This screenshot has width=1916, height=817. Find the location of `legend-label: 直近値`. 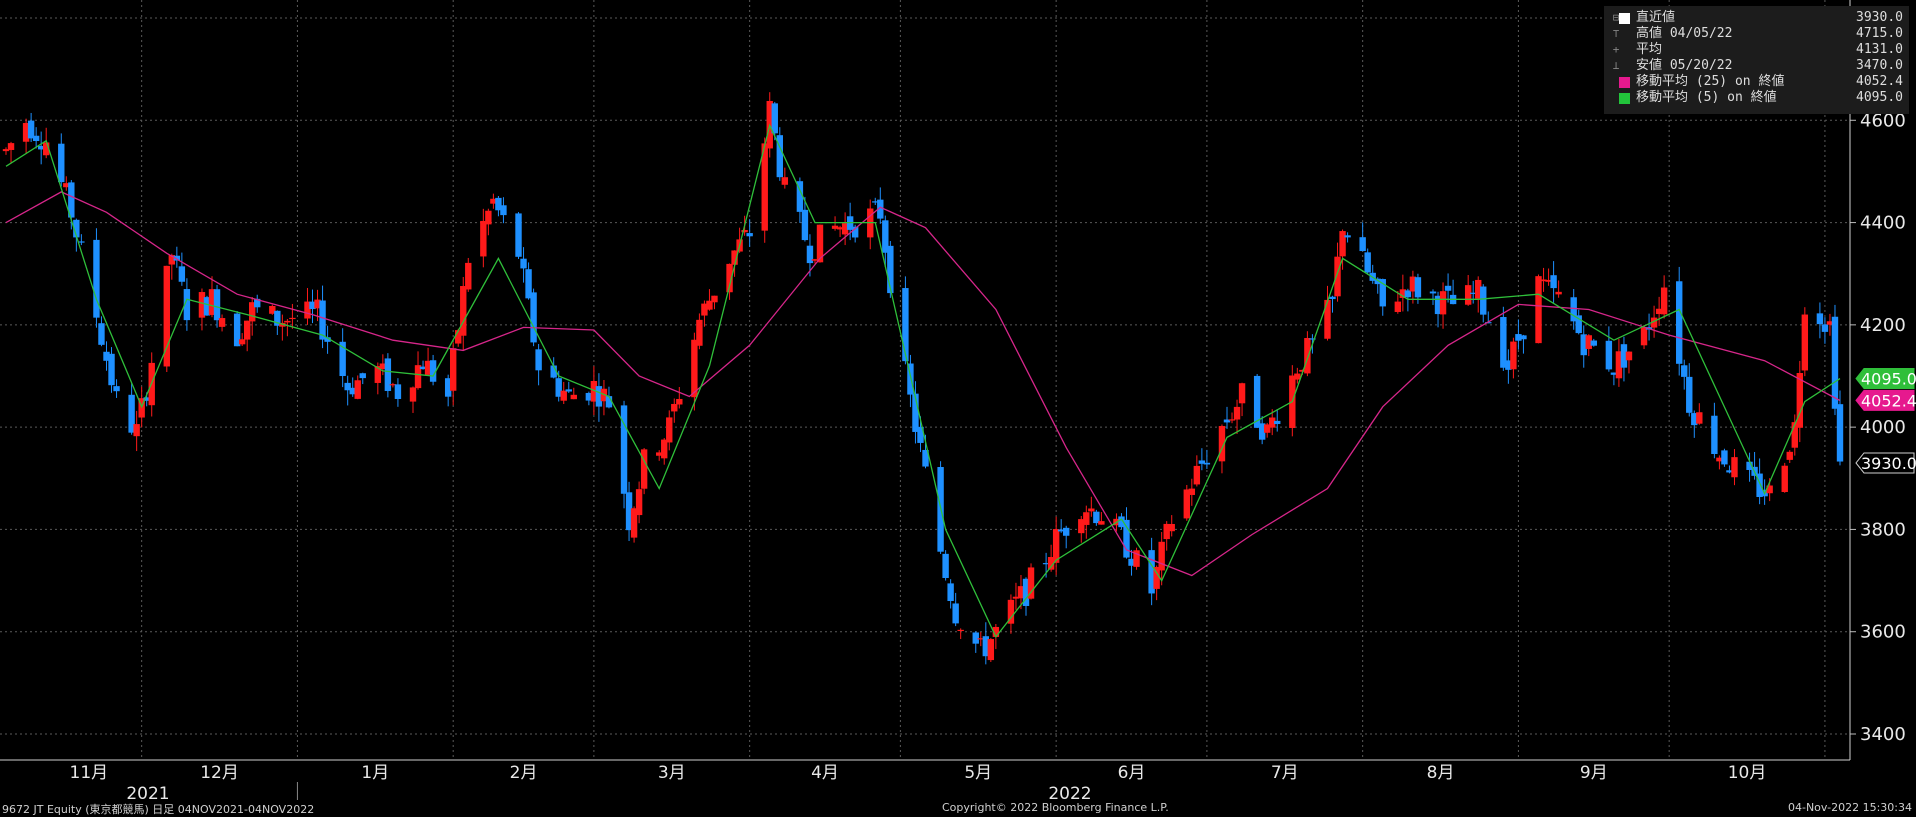

legend-label: 直近値 is located at coordinates (1656, 17).